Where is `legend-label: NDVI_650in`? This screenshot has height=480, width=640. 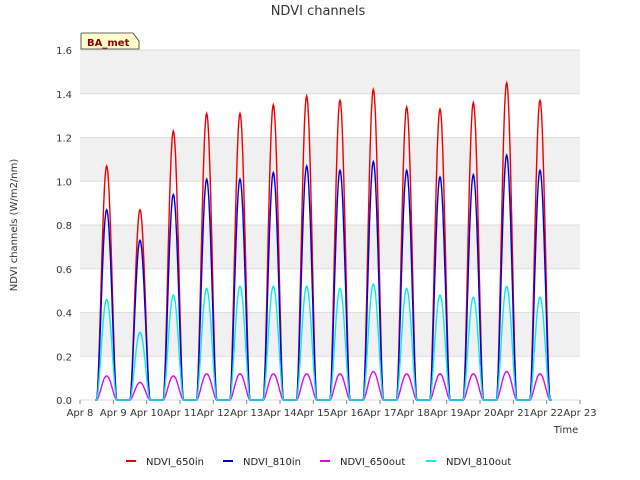
legend-label: NDVI_650in is located at coordinates (175, 462).